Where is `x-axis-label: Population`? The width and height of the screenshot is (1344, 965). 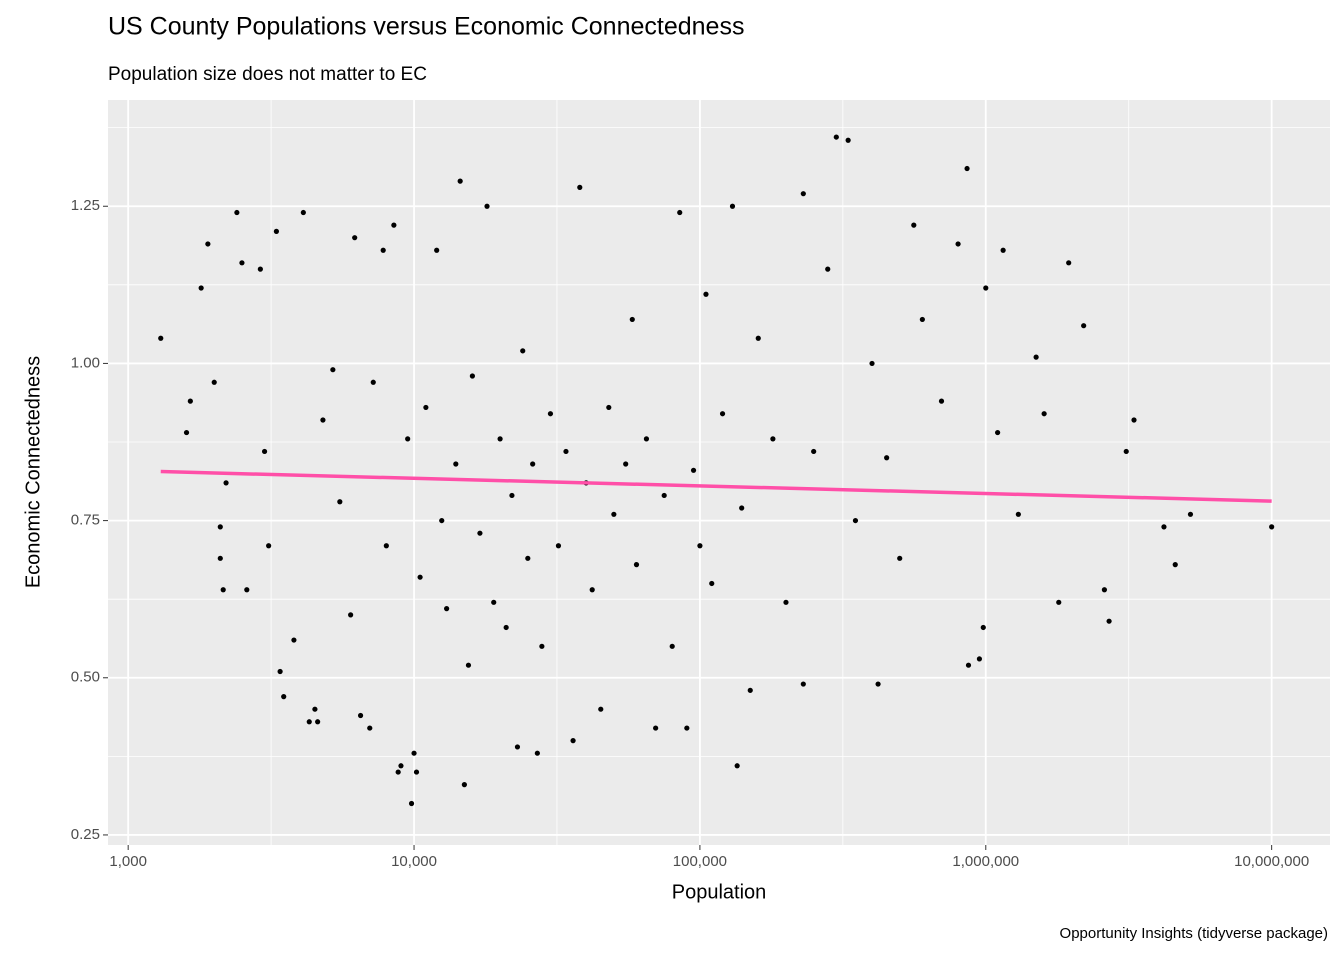
x-axis-label: Population is located at coordinates (719, 892).